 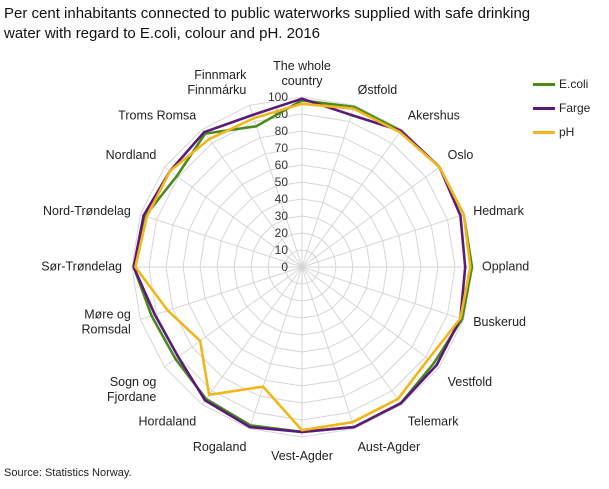 What do you see at coordinates (278, 97) in the screenshot?
I see `tick-label-100: 100` at bounding box center [278, 97].